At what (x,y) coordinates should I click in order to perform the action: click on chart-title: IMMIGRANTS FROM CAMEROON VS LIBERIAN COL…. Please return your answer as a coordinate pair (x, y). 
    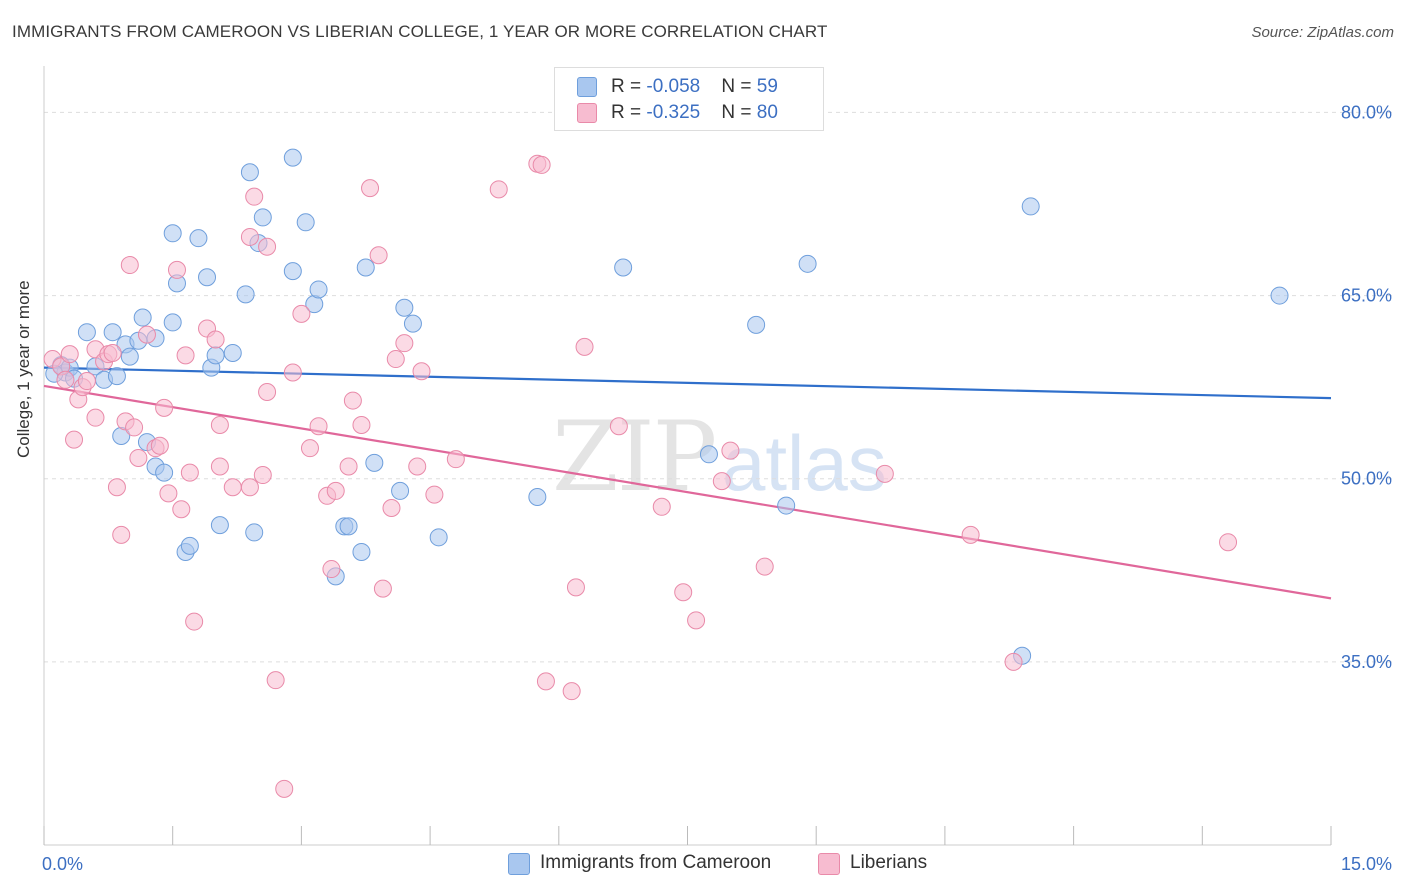
    Looking at the image, I should click on (420, 31).